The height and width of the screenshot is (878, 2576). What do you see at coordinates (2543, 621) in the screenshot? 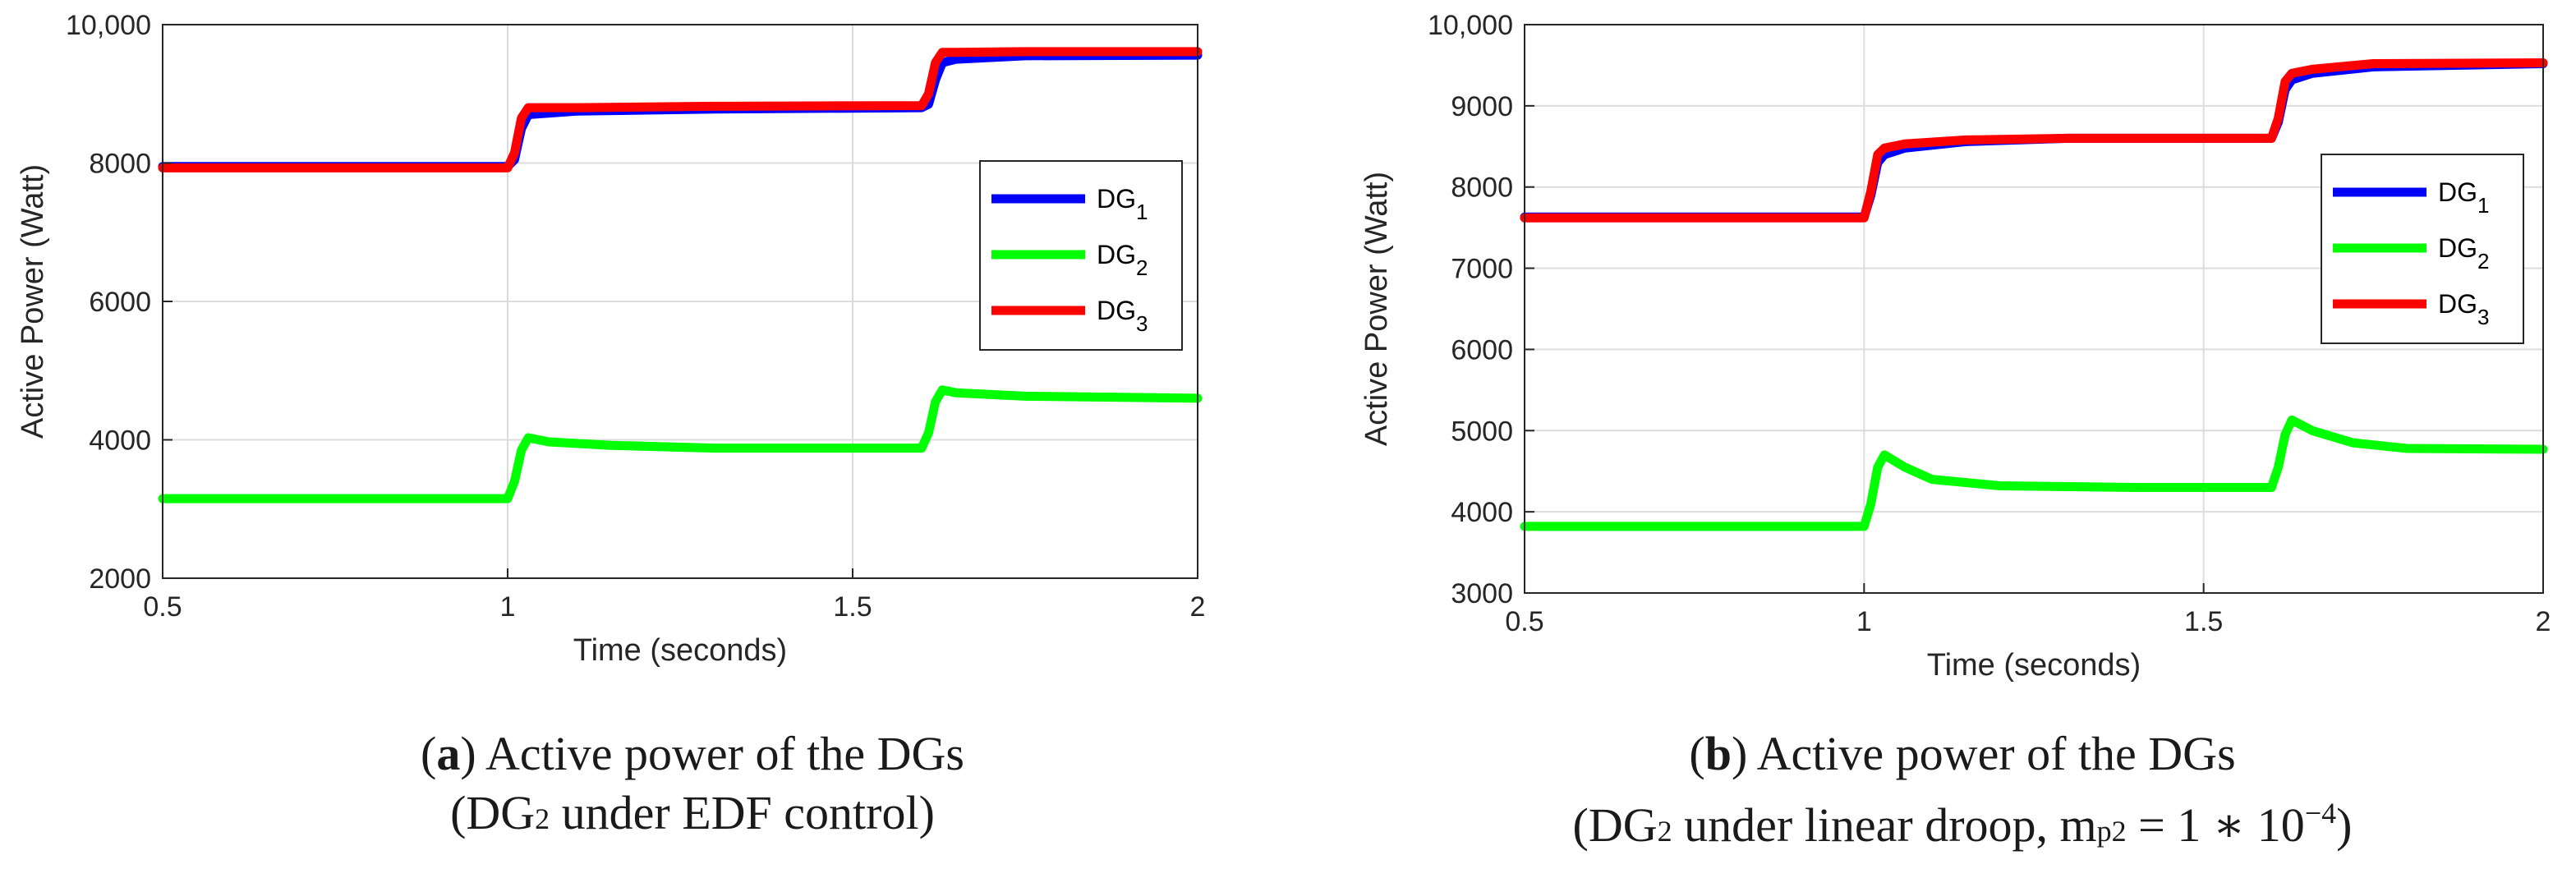
I see `x-tick-label-b: 2` at bounding box center [2543, 621].